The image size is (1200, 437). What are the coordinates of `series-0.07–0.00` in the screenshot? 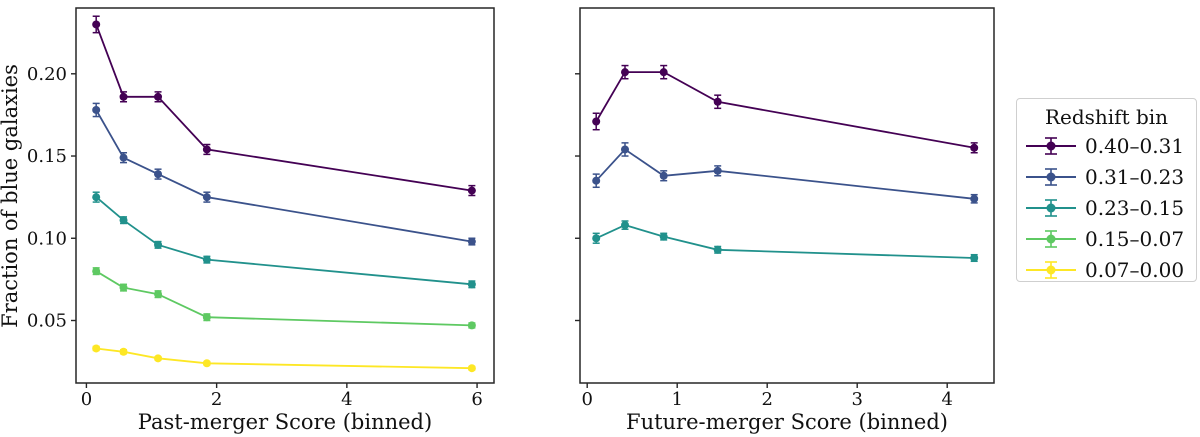 It's located at (284, 358).